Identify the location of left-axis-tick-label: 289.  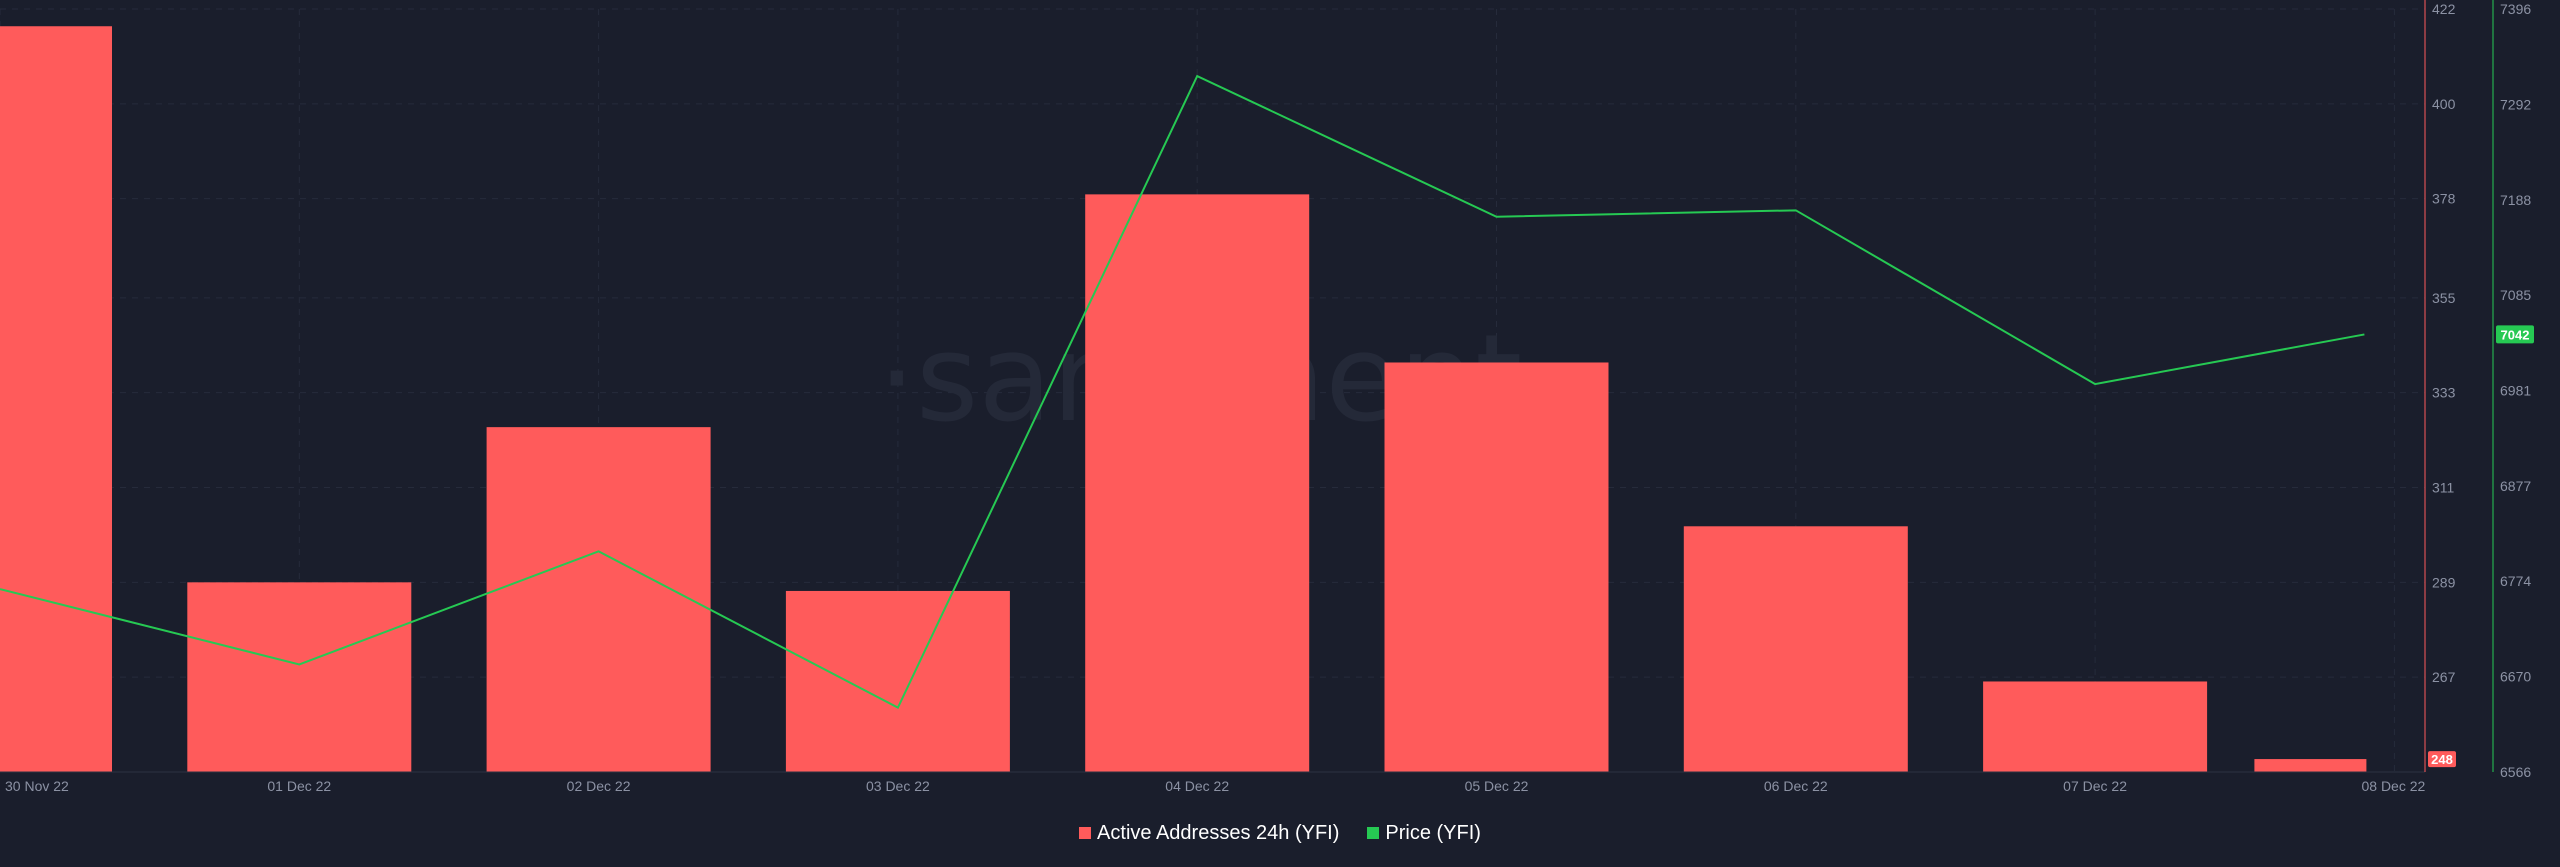
(2444, 582).